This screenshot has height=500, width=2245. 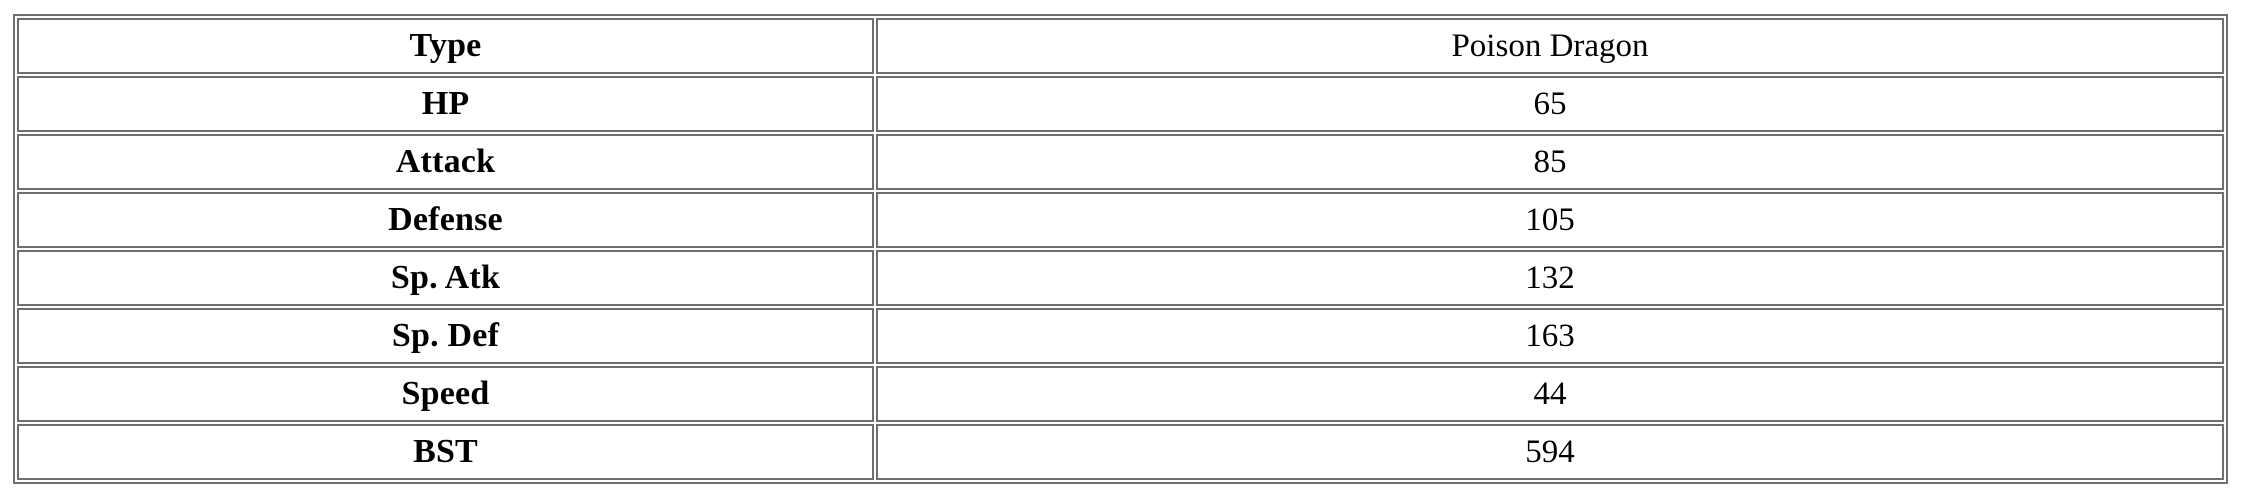 What do you see at coordinates (445, 452) in the screenshot?
I see `stat-label-bst: BST` at bounding box center [445, 452].